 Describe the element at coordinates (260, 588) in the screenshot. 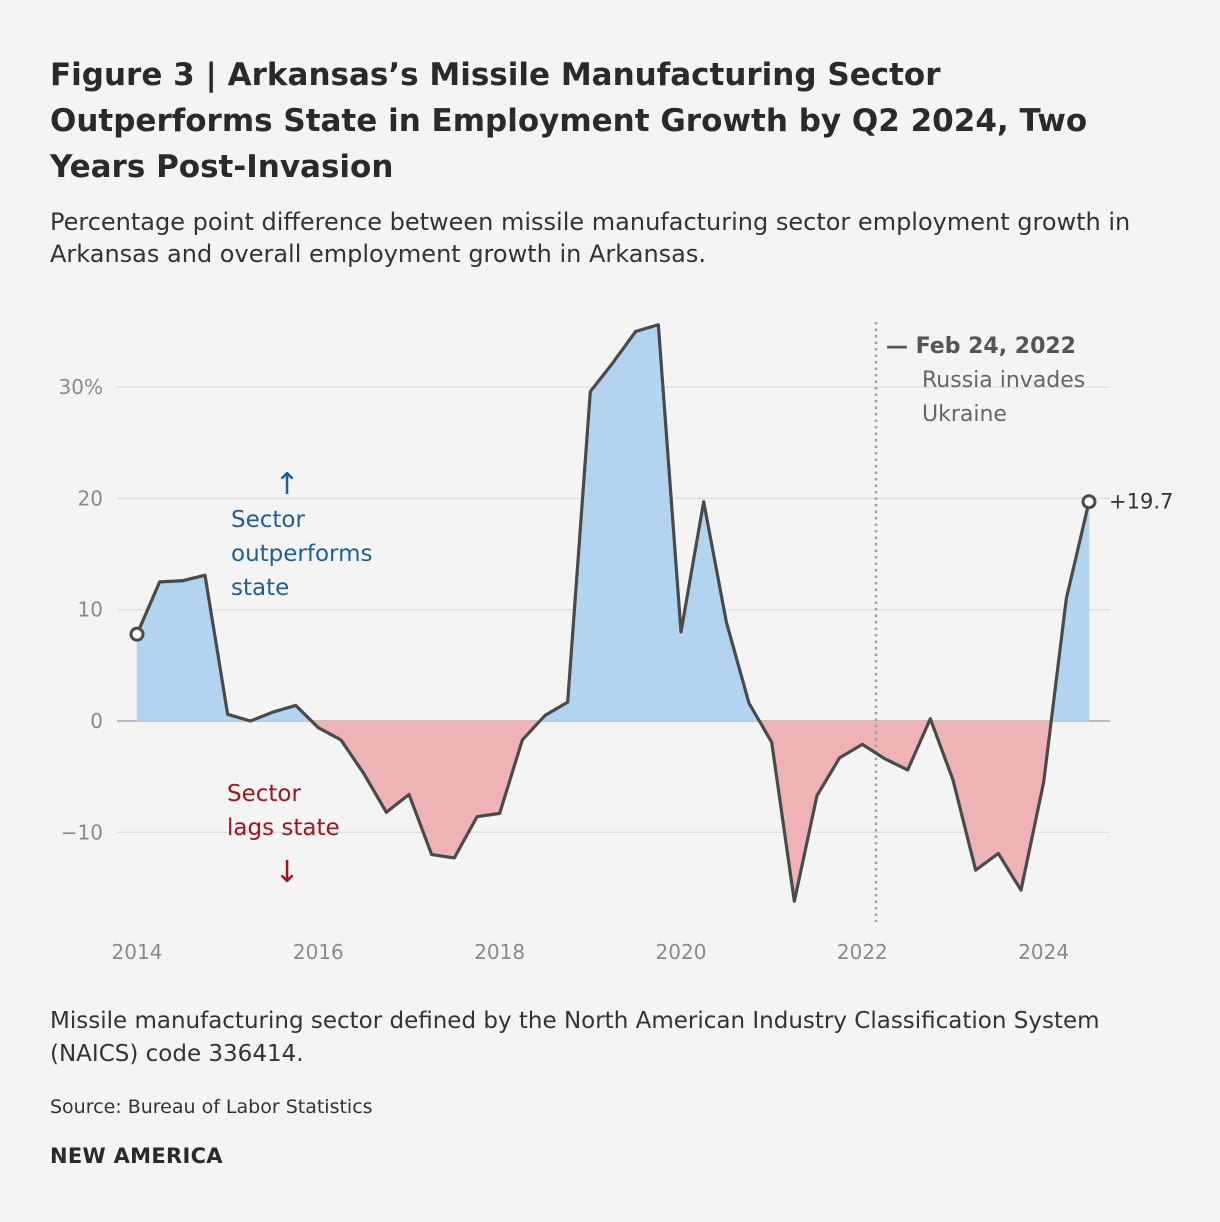

I see `outperform-label: state` at that location.